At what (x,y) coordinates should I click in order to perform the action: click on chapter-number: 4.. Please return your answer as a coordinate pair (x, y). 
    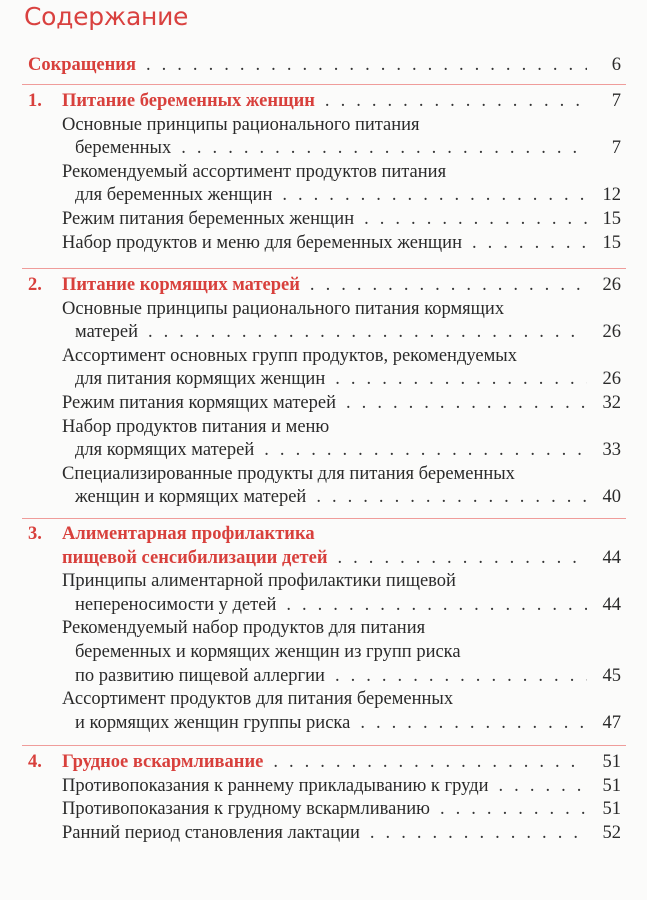
    Looking at the image, I should click on (35, 762).